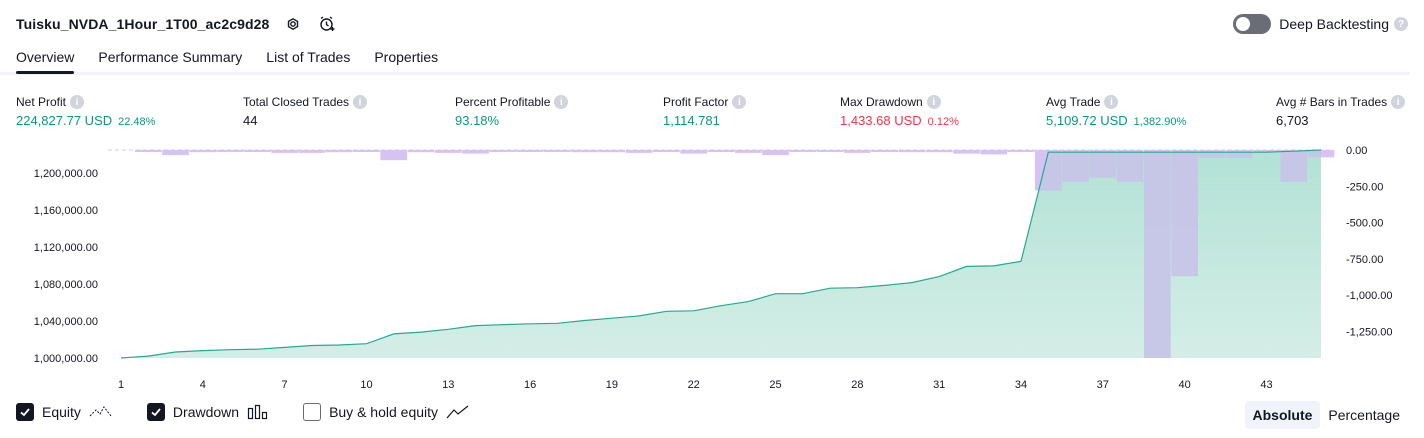  I want to click on deep-backtesting-control: Deep Backtesting ?, so click(1320, 24).